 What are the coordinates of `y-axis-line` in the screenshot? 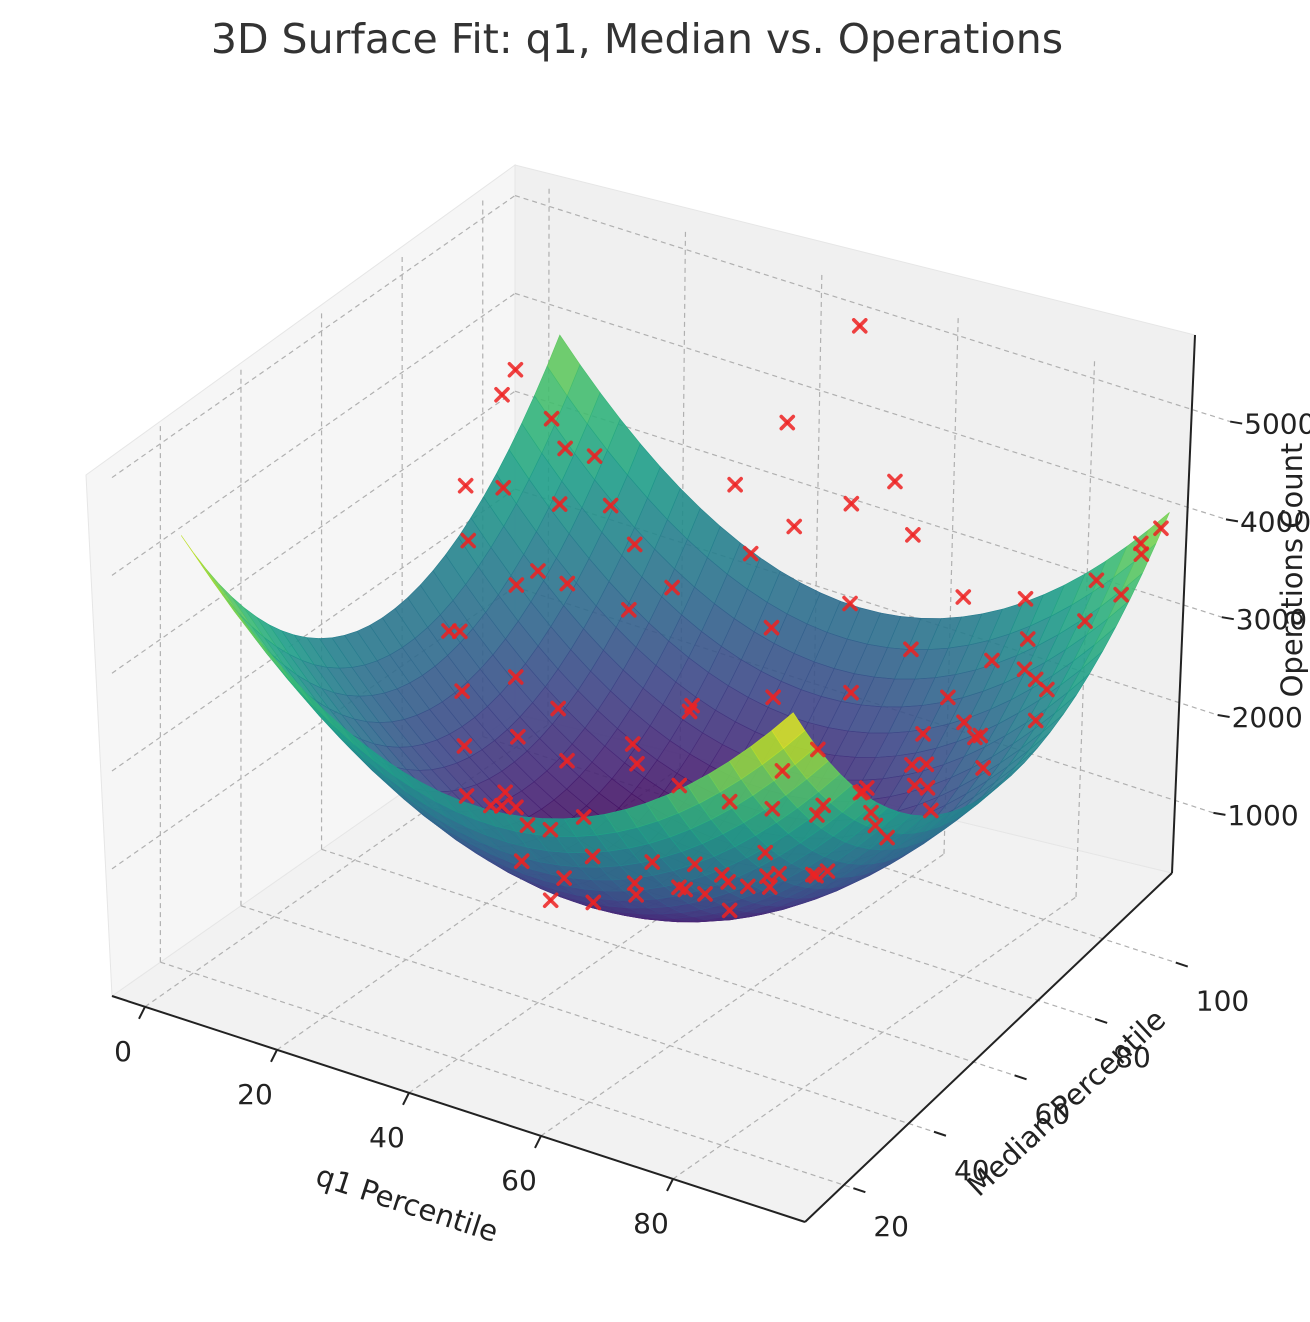 It's located at (988, 1047).